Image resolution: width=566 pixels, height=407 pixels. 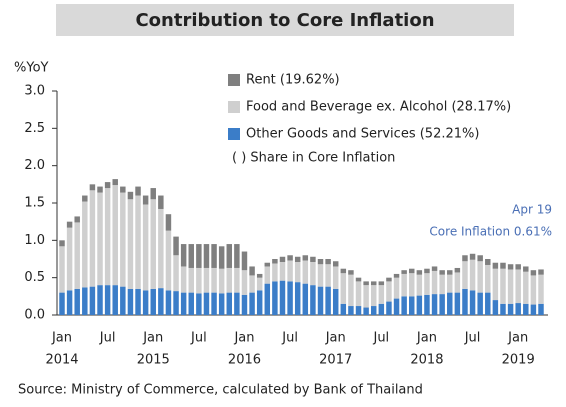 What do you see at coordinates (34, 240) in the screenshot?
I see `y-tick-label: 1.0` at bounding box center [34, 240].